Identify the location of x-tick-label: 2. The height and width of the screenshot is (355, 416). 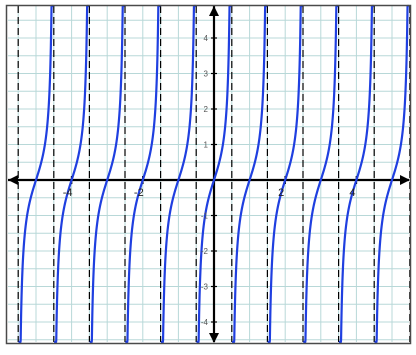
(281, 193).